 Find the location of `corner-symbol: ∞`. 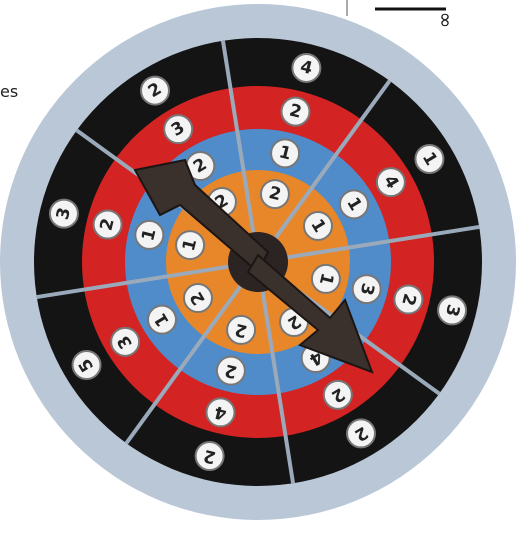

corner-symbol: ∞ is located at coordinates (446, 20).